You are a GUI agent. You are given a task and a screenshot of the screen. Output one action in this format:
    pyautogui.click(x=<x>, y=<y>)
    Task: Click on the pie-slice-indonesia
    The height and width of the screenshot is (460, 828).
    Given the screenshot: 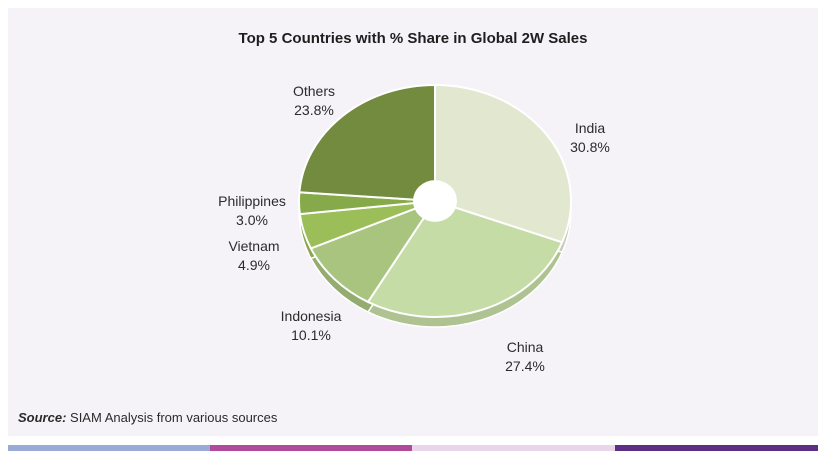 What is the action you would take?
    pyautogui.click(x=373, y=251)
    